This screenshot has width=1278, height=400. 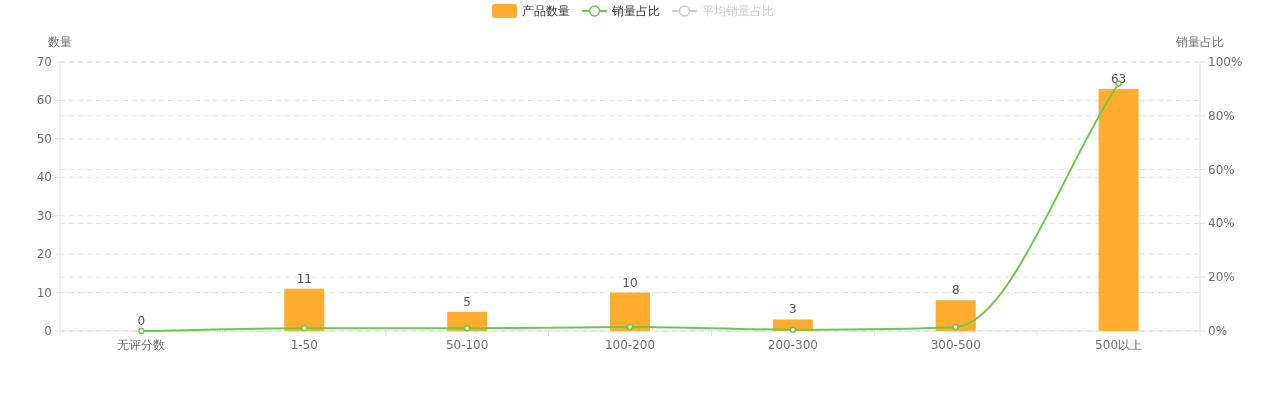 What do you see at coordinates (1221, 277) in the screenshot?
I see `y2-tick-label: 20%` at bounding box center [1221, 277].